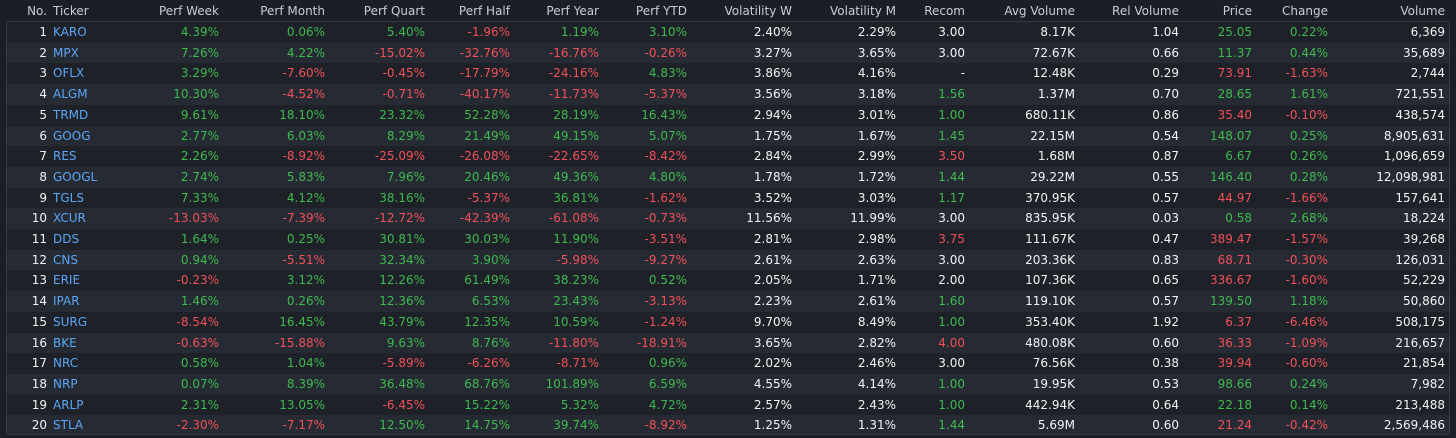  Describe the element at coordinates (573, 218) in the screenshot. I see `cell-perf-year: -61.08%` at that location.